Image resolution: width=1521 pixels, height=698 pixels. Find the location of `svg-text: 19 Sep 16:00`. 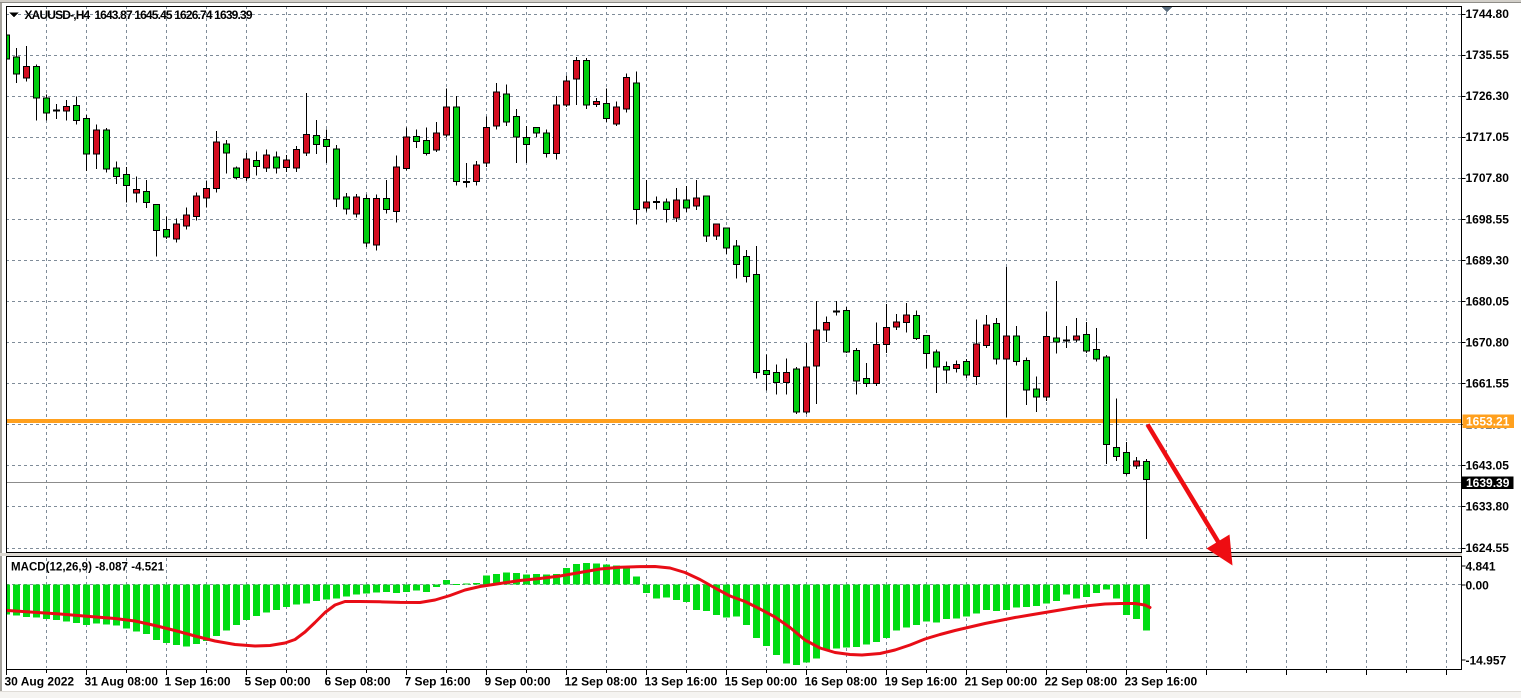

svg-text: 19 Sep 16:00 is located at coordinates (921, 682).